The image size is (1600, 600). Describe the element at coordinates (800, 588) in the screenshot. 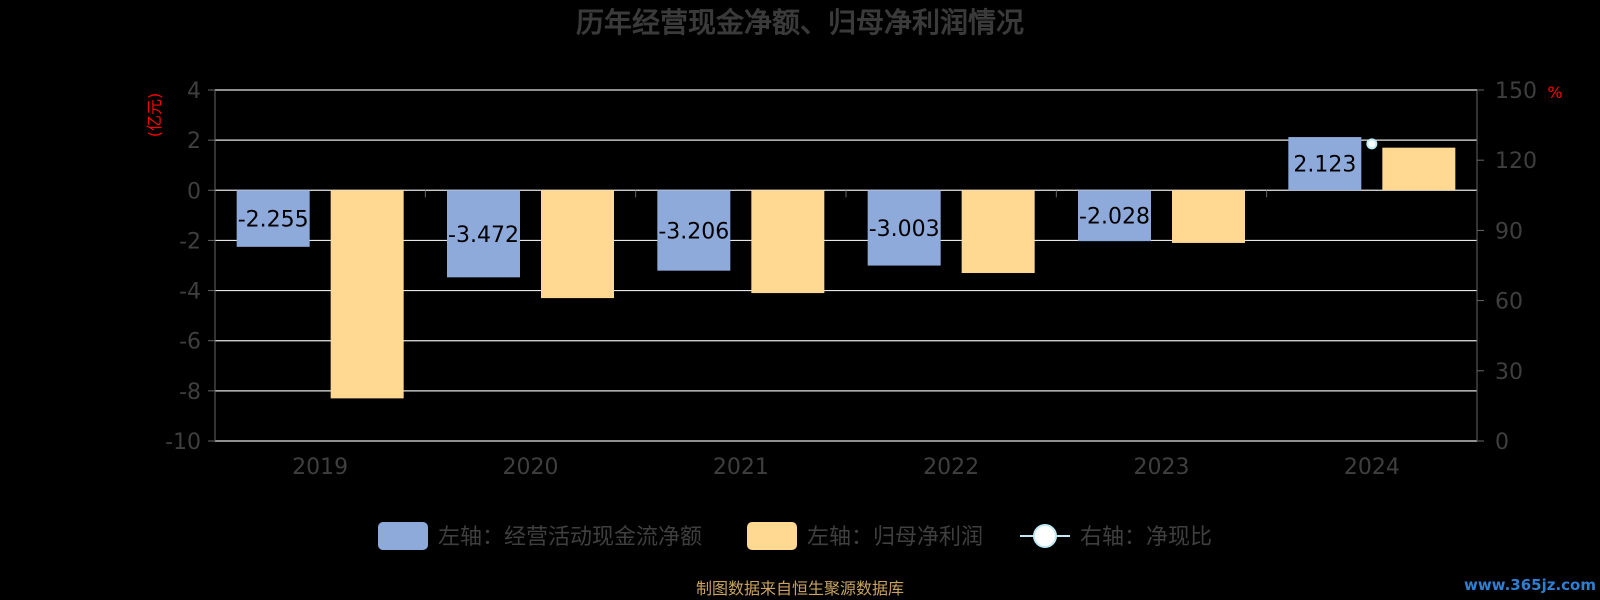

I see `source-note: 制图数据来自恒生聚源数据库` at that location.